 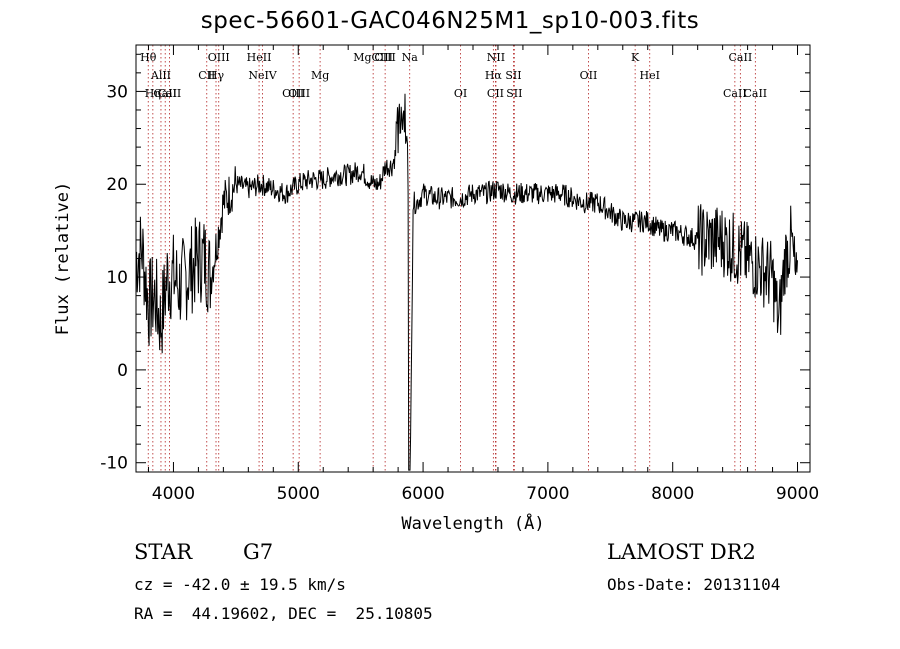 I want to click on chart-title: spec-56601-GAC046N25M1_sp10-003.fits, so click(x=450, y=21).